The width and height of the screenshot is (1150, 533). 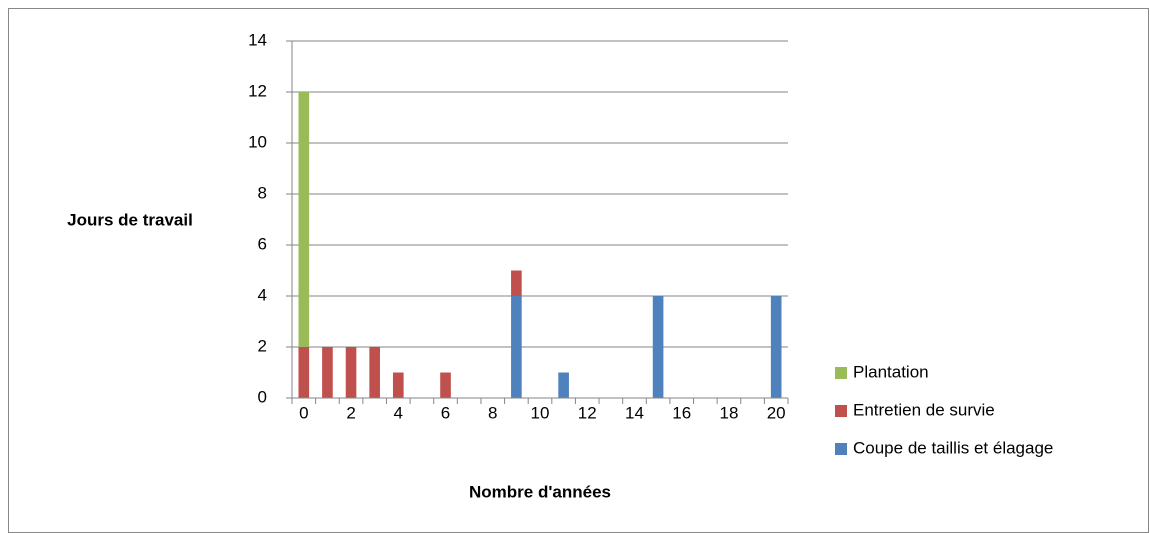 What do you see at coordinates (350, 412) in the screenshot?
I see `x-tick-label: 2` at bounding box center [350, 412].